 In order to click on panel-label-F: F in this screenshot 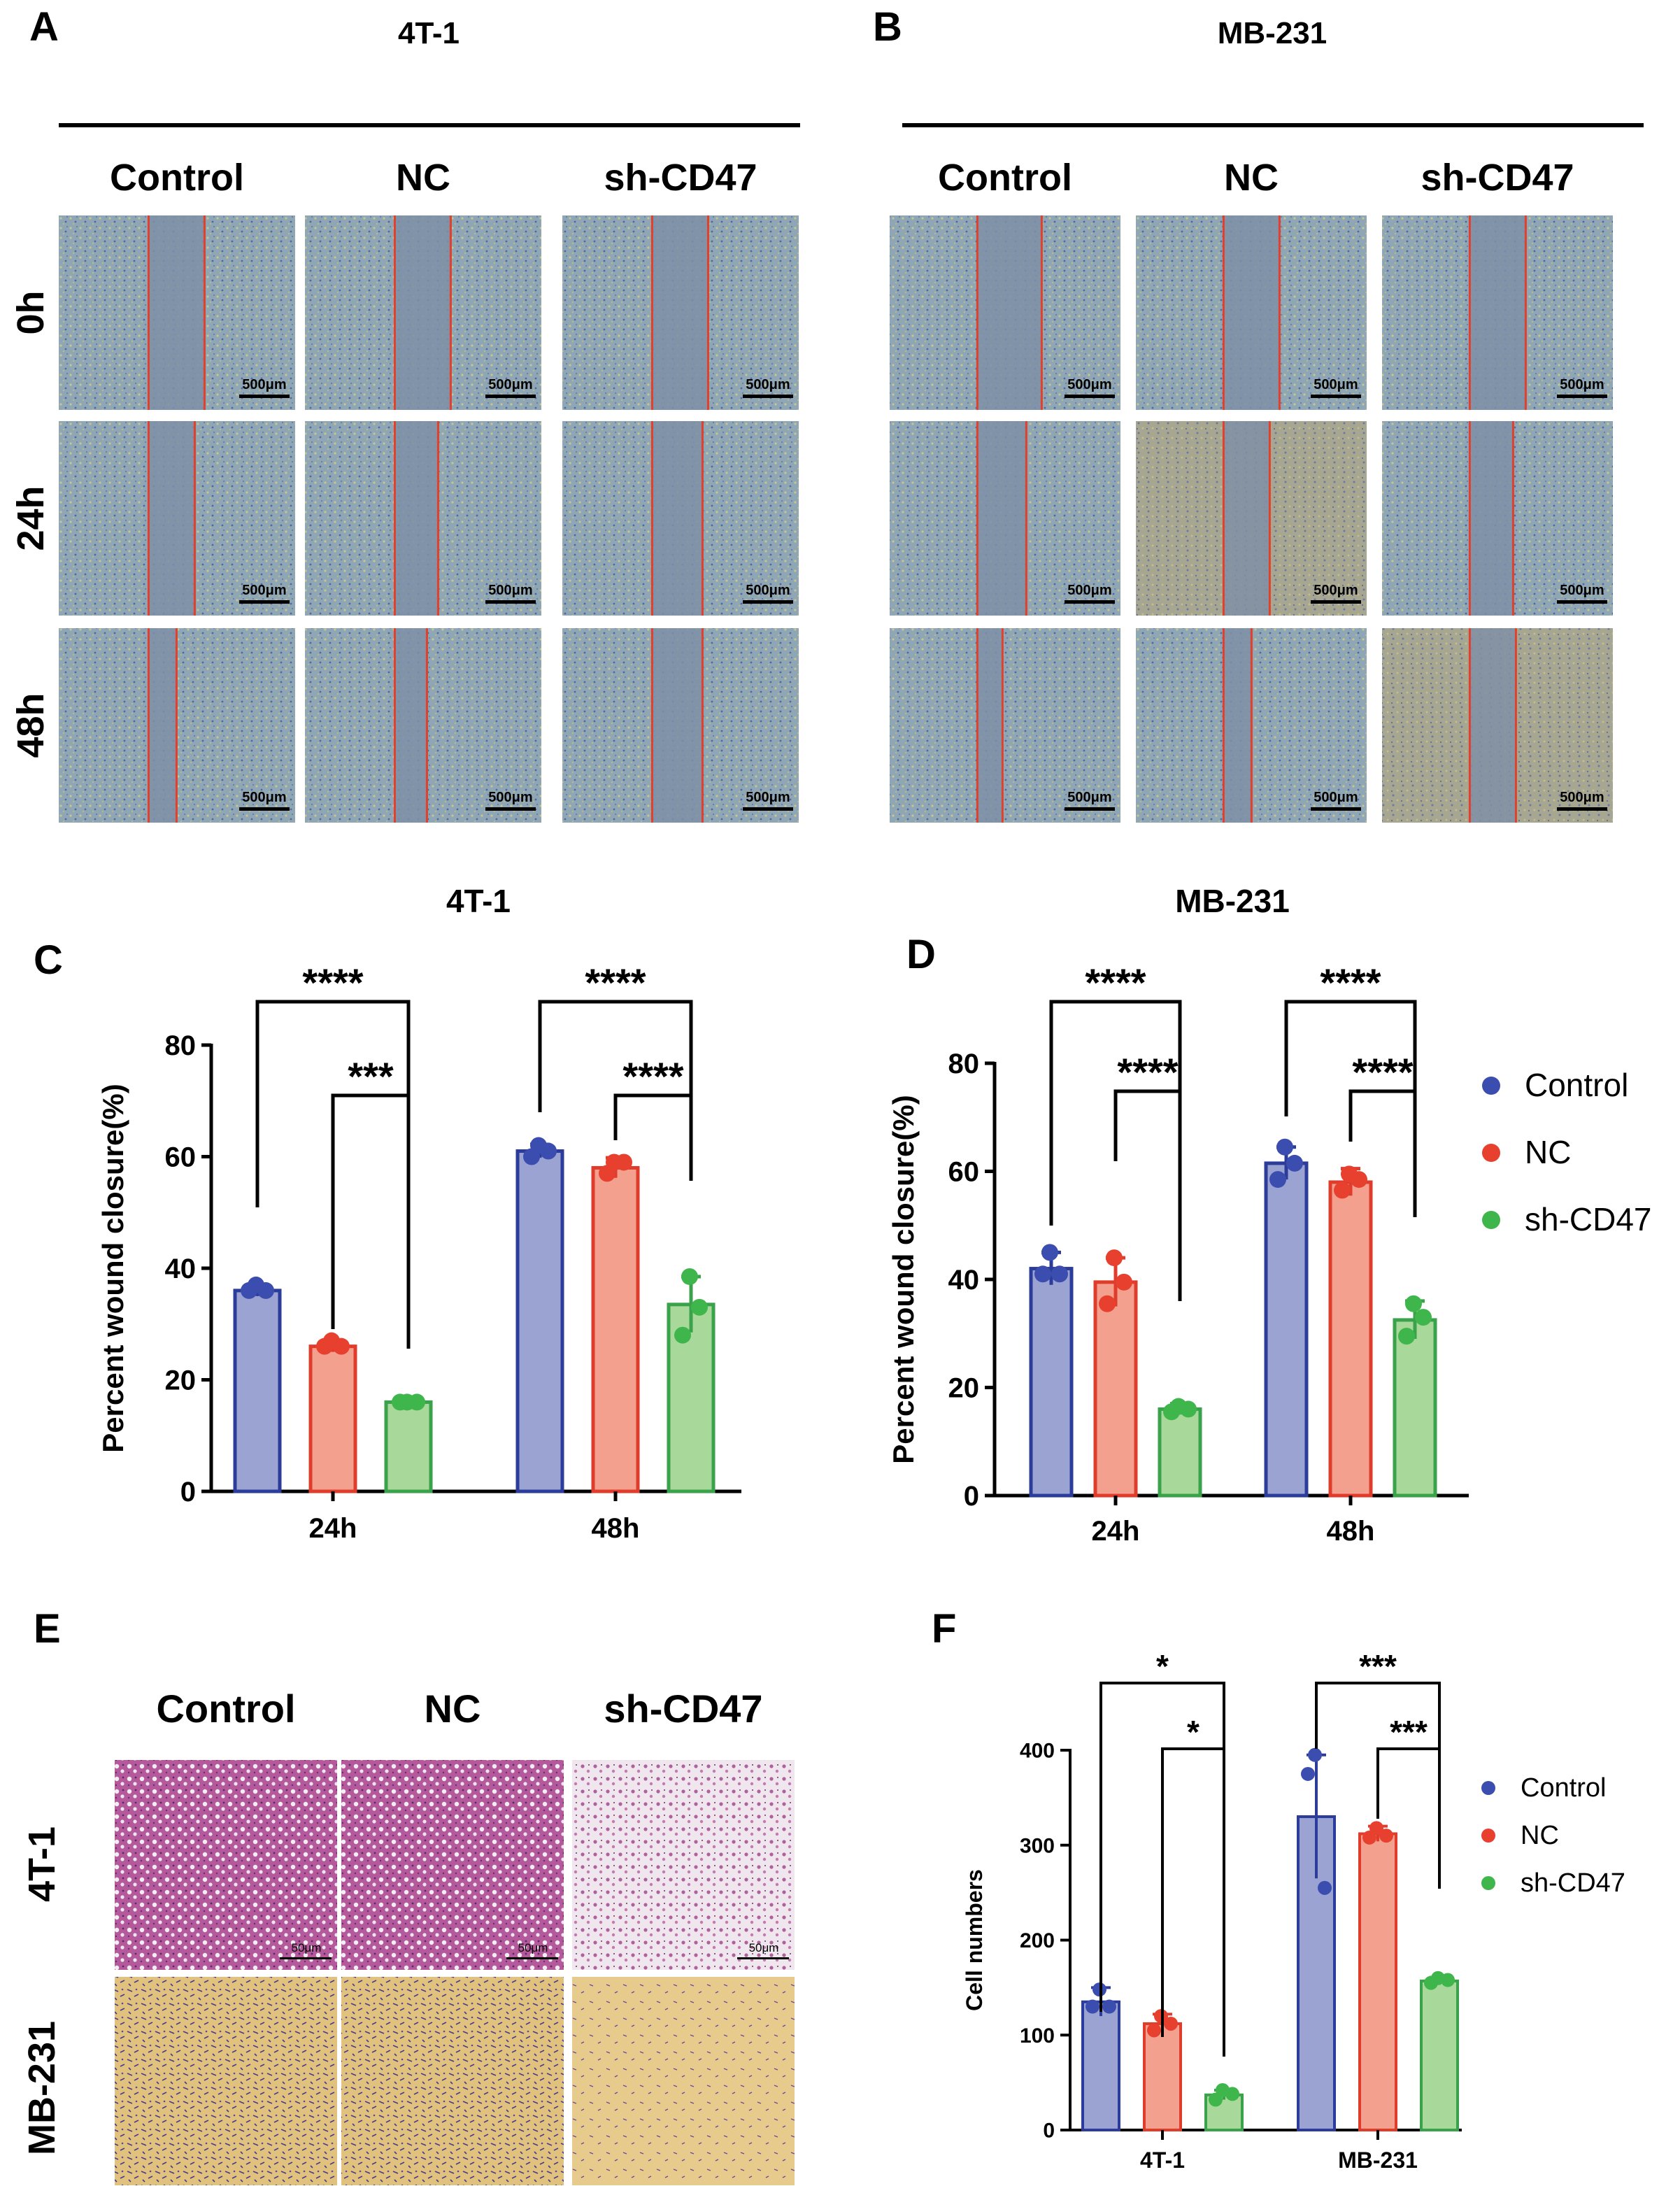, I will do `click(944, 1629)`.